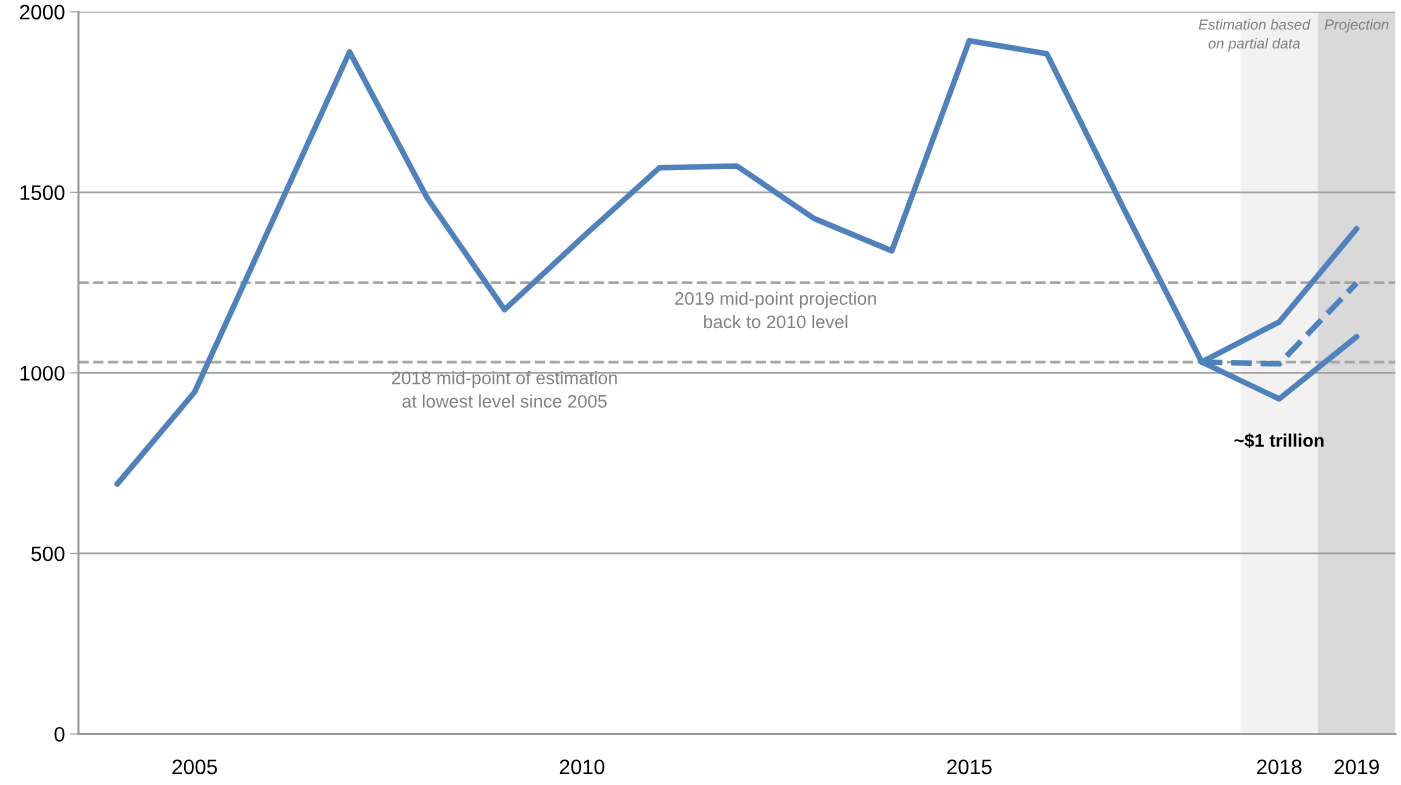  I want to click on ref-line-label: 2019 mid-point projection back to 2010 level, so click(775, 310).